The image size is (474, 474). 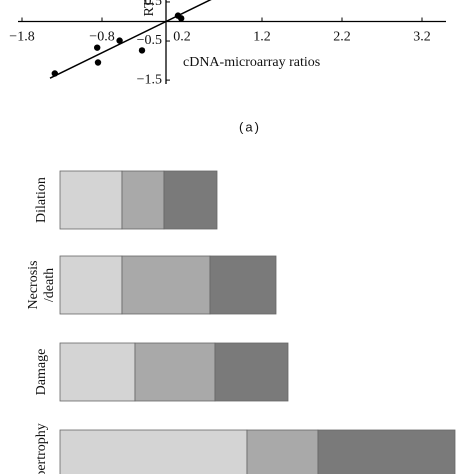 What do you see at coordinates (250, 126) in the screenshot?
I see `panel-label: (a)` at bounding box center [250, 126].